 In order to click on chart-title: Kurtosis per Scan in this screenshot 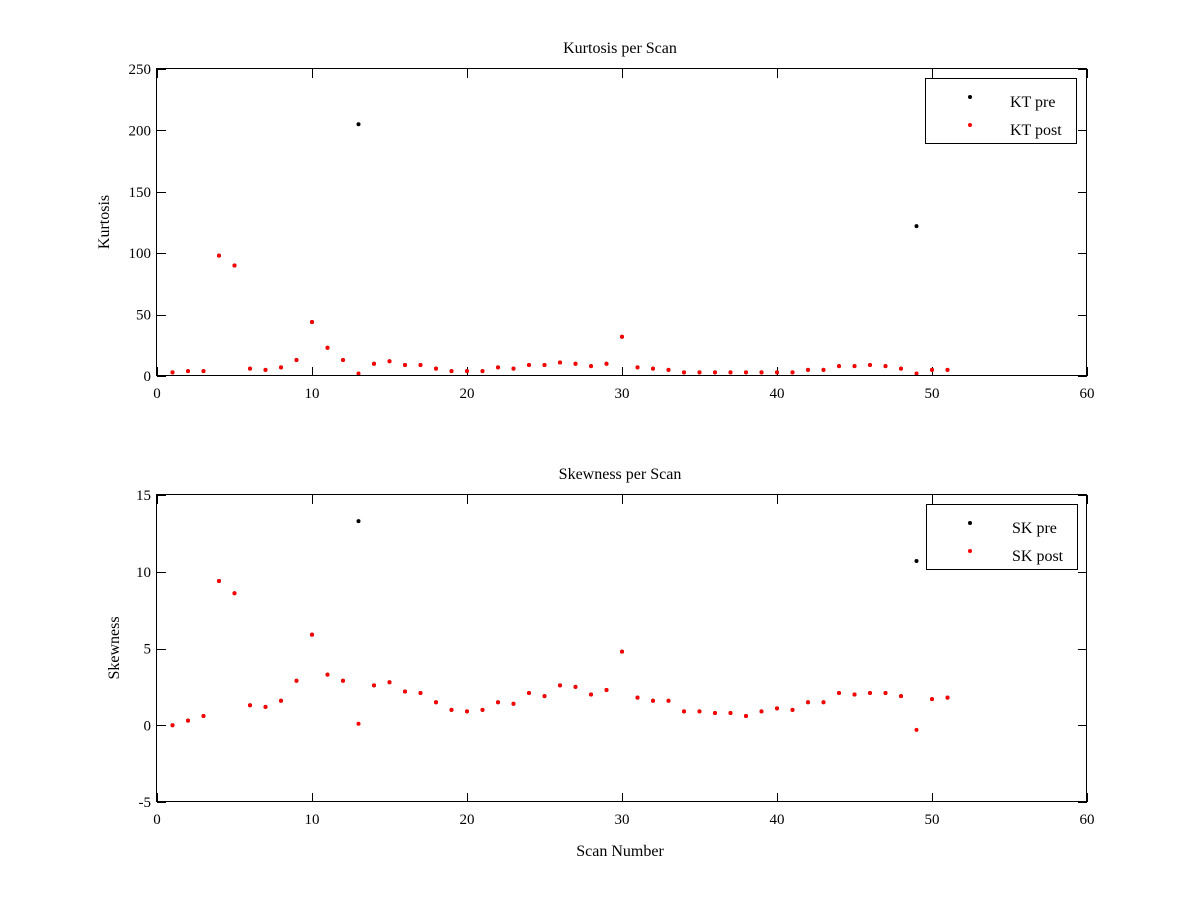, I will do `click(620, 48)`.